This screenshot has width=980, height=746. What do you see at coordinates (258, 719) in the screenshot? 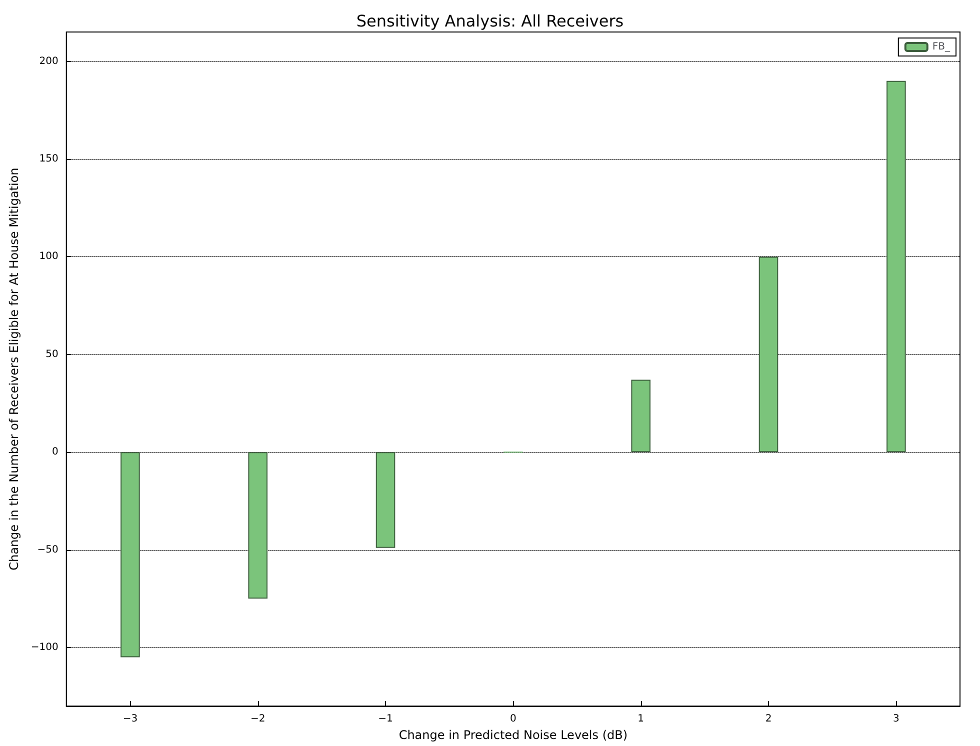
I see `x-tick-label: −2` at bounding box center [258, 719].